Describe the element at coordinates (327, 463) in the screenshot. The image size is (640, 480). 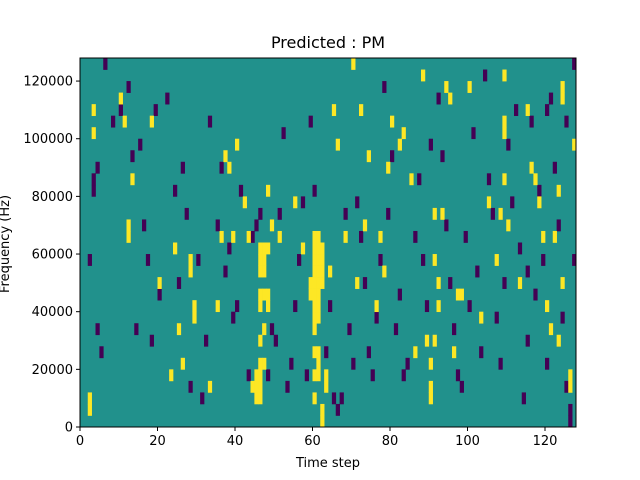
I see `x-axis-title: Time step` at that location.